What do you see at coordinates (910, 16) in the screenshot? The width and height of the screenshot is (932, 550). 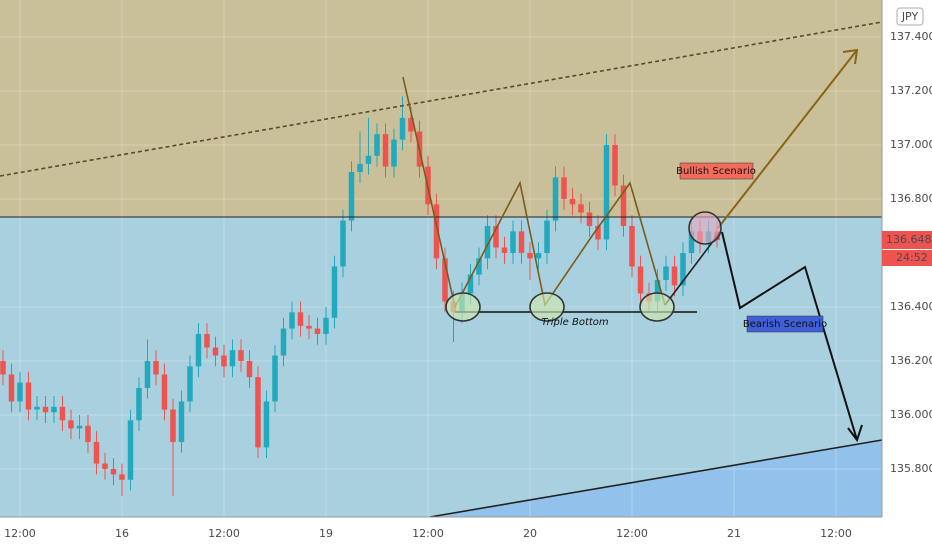 I see `currency-box` at bounding box center [910, 16].